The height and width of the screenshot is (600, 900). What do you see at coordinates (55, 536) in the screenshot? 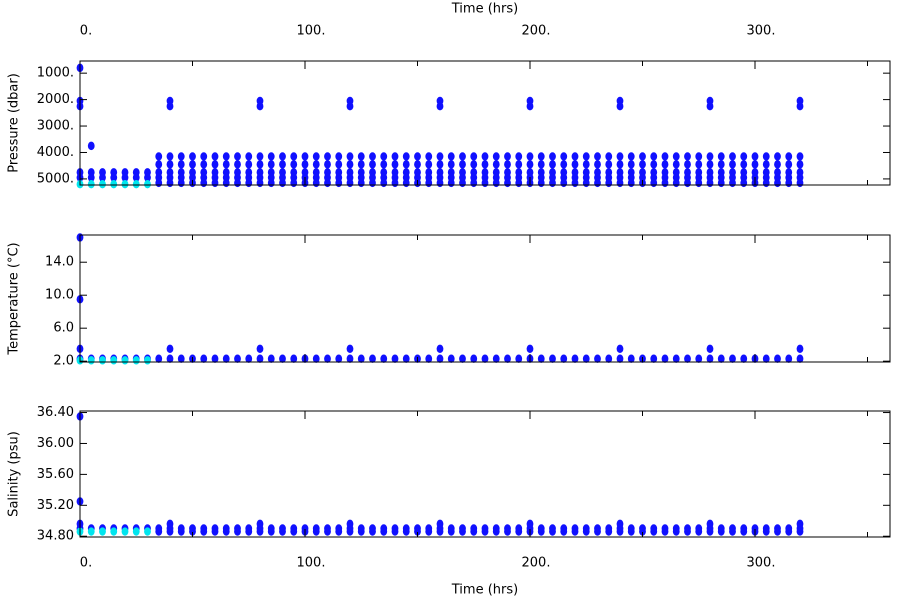
I see `y-tick-label: 34.80` at bounding box center [55, 536].